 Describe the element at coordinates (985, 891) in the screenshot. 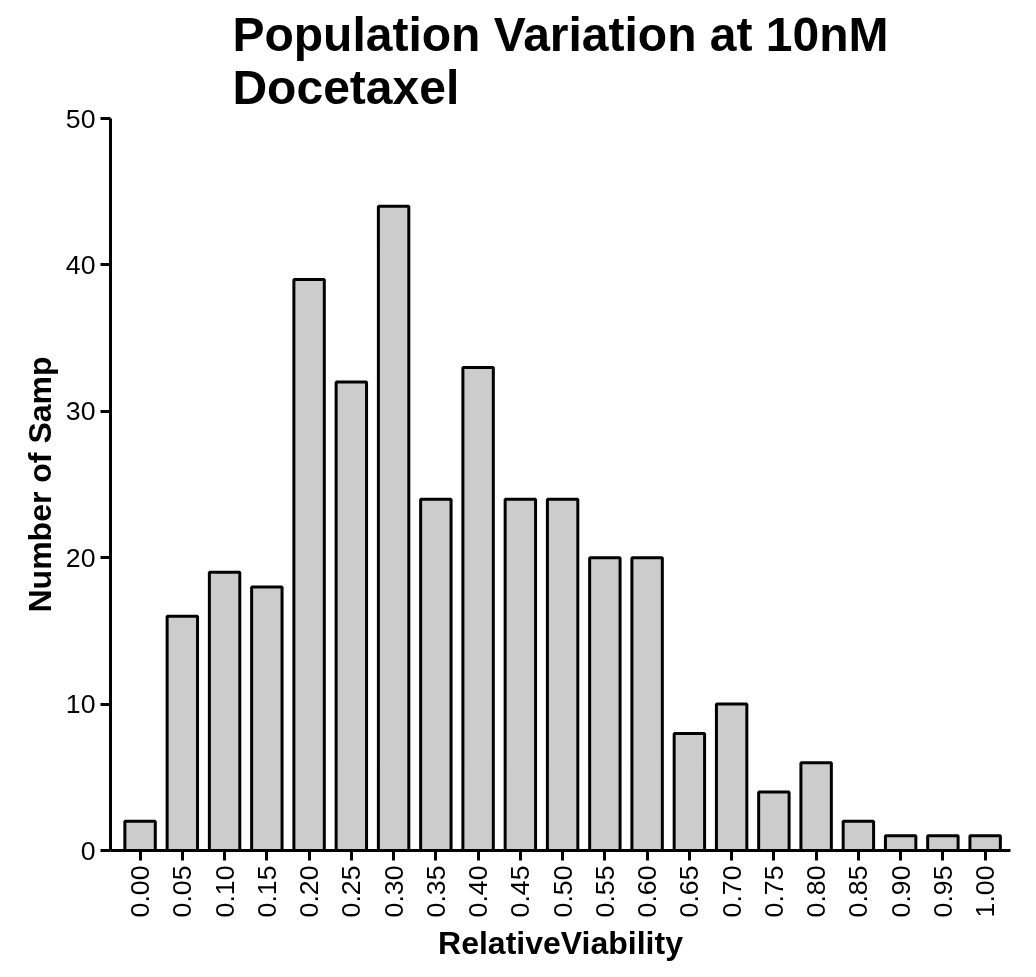

I see `x-tick-label: 1.00` at that location.